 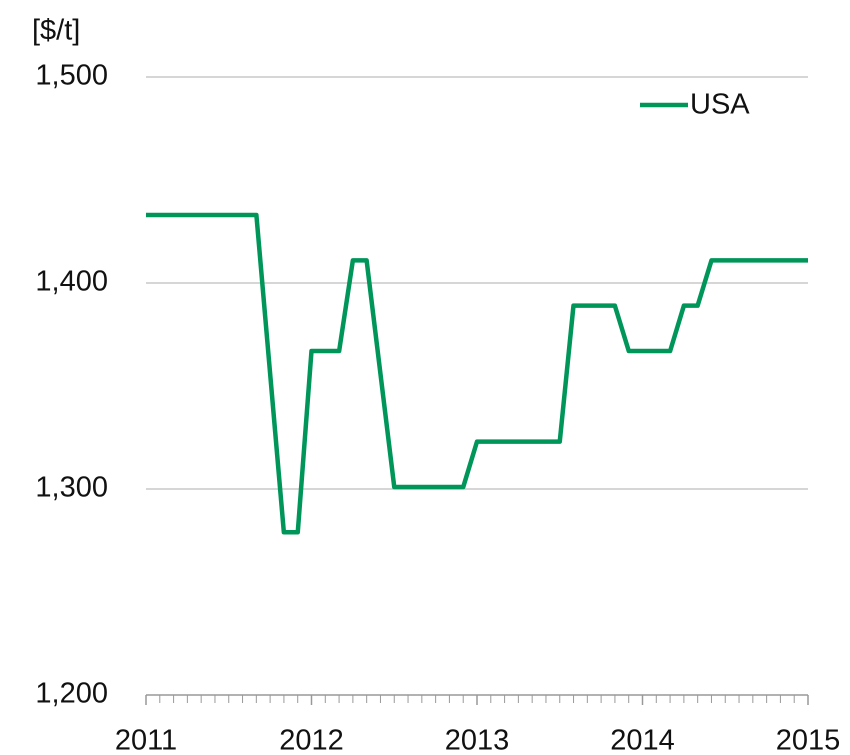 What do you see at coordinates (720, 105) in the screenshot?
I see `legend-label: USA` at bounding box center [720, 105].